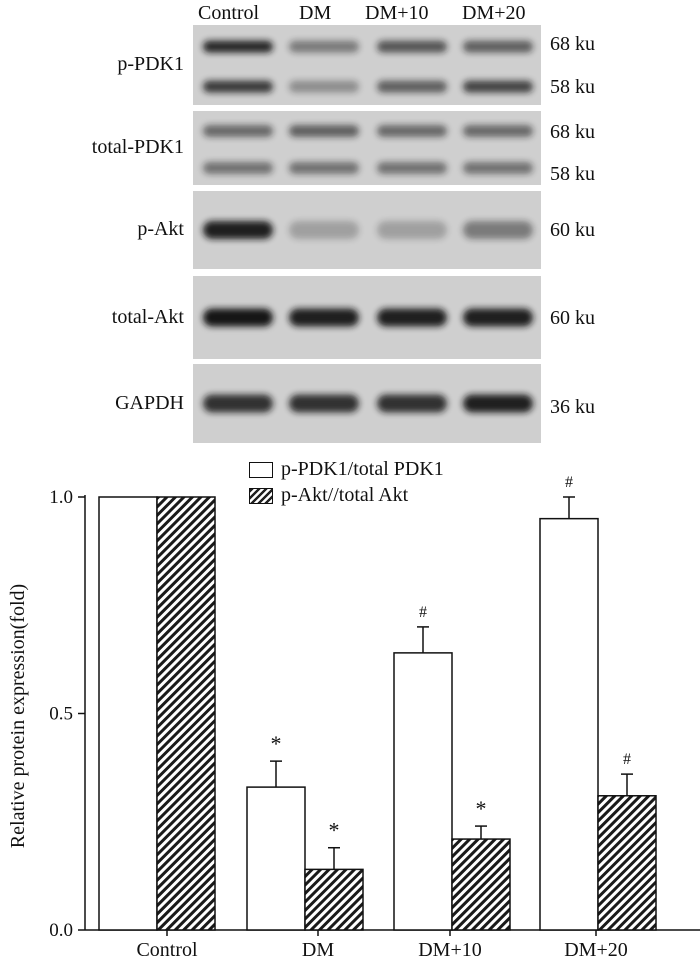  I want to click on blot-label-5: GAPDH, so click(149, 402).